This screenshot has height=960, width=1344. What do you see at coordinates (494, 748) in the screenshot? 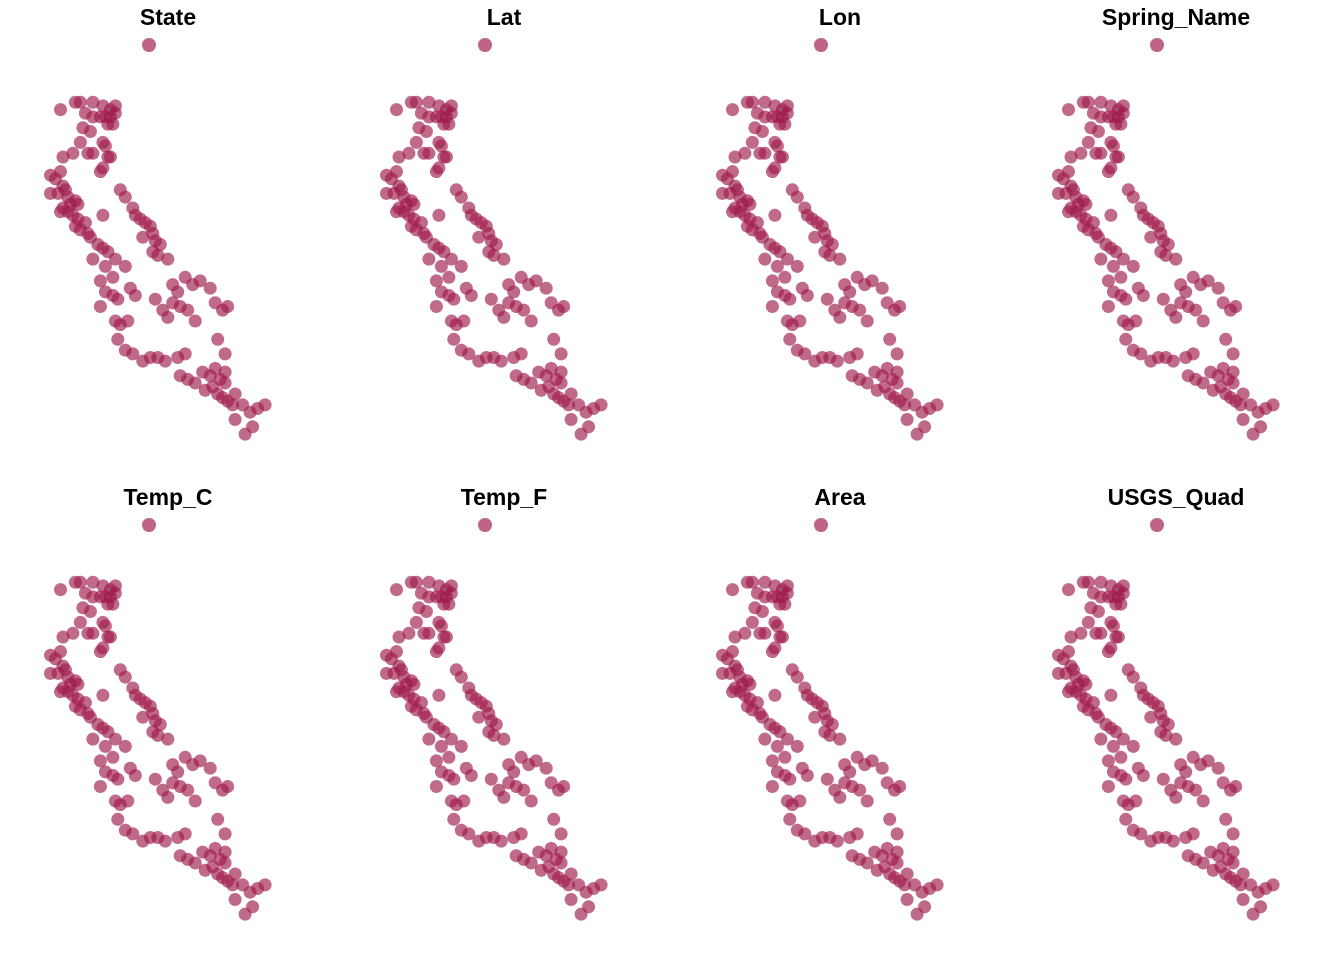
I see `scatter-map` at bounding box center [494, 748].